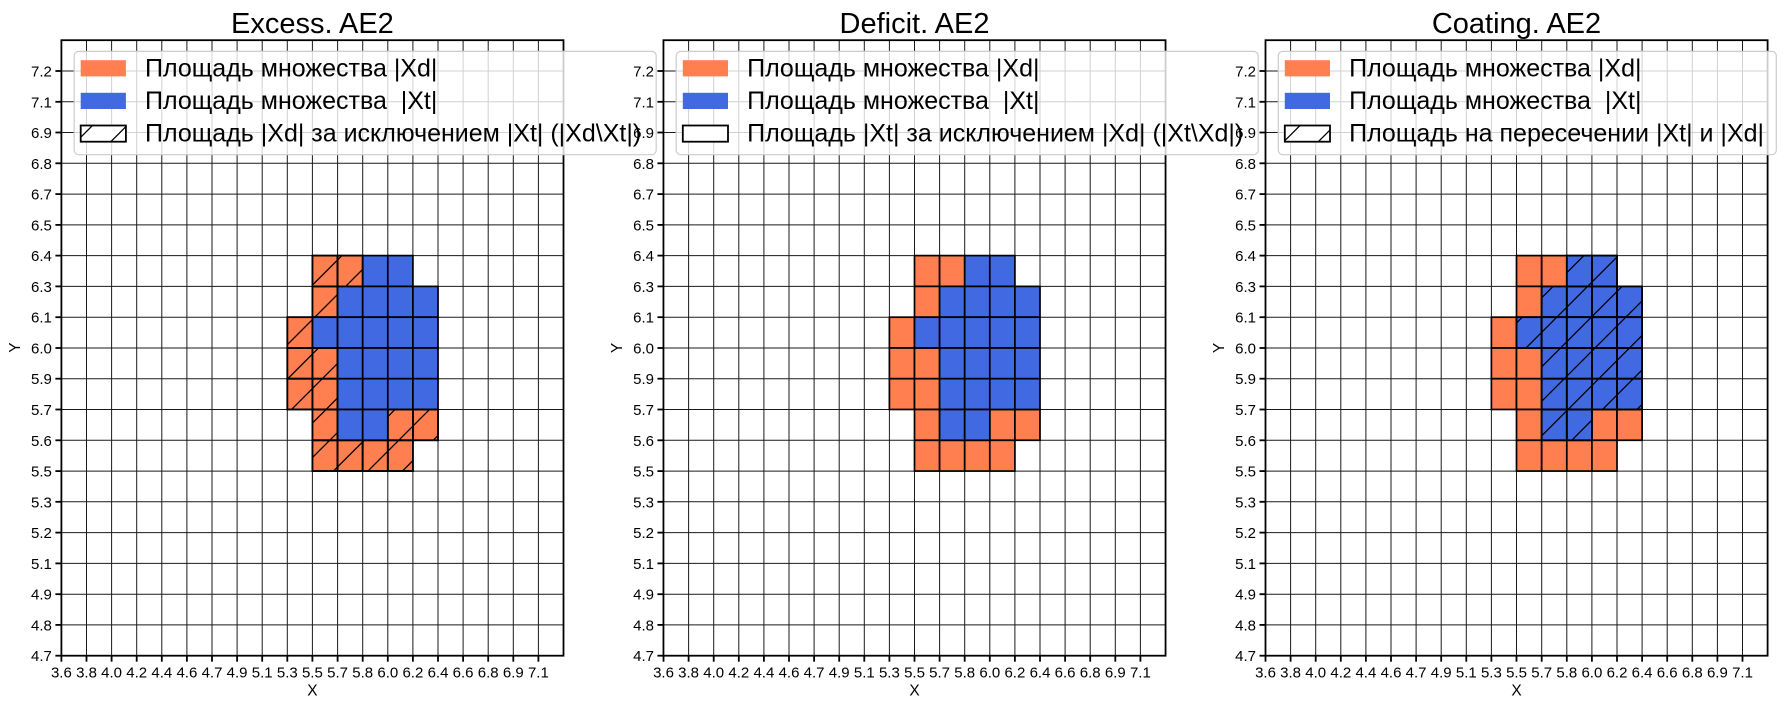 This screenshot has width=1787, height=709. What do you see at coordinates (41, 287) in the screenshot?
I see `svg-text: 6.3` at bounding box center [41, 287].